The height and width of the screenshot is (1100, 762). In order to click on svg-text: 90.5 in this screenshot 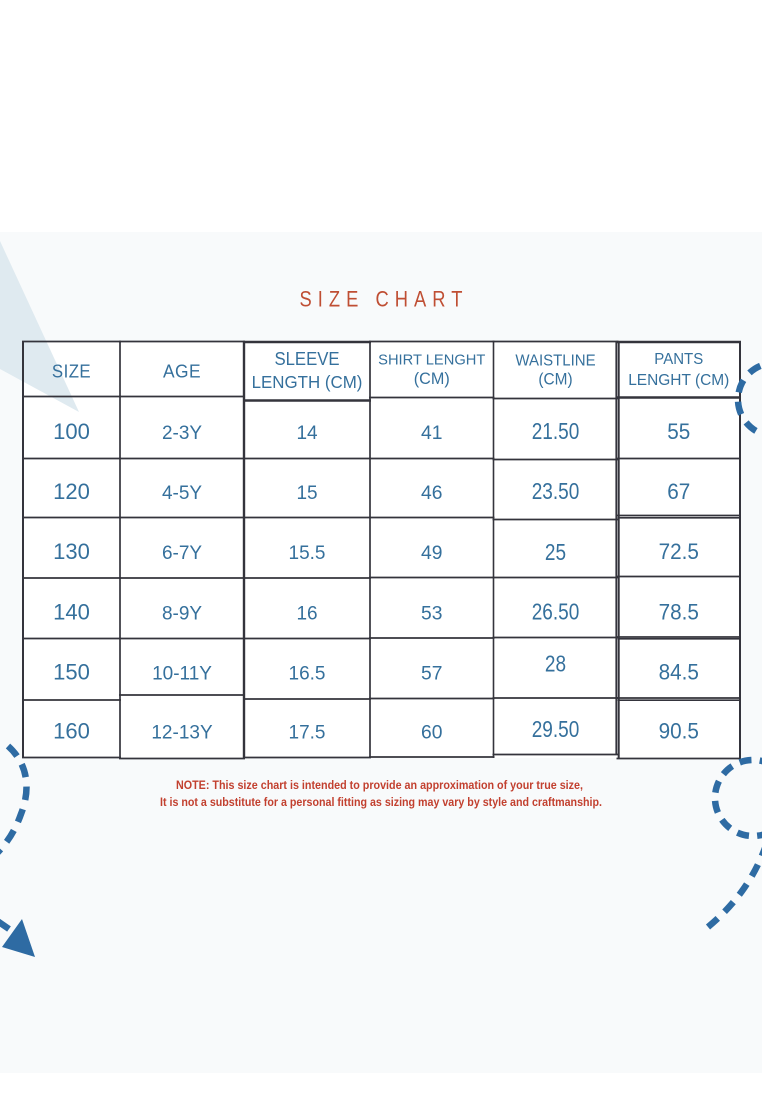, I will do `click(679, 731)`.